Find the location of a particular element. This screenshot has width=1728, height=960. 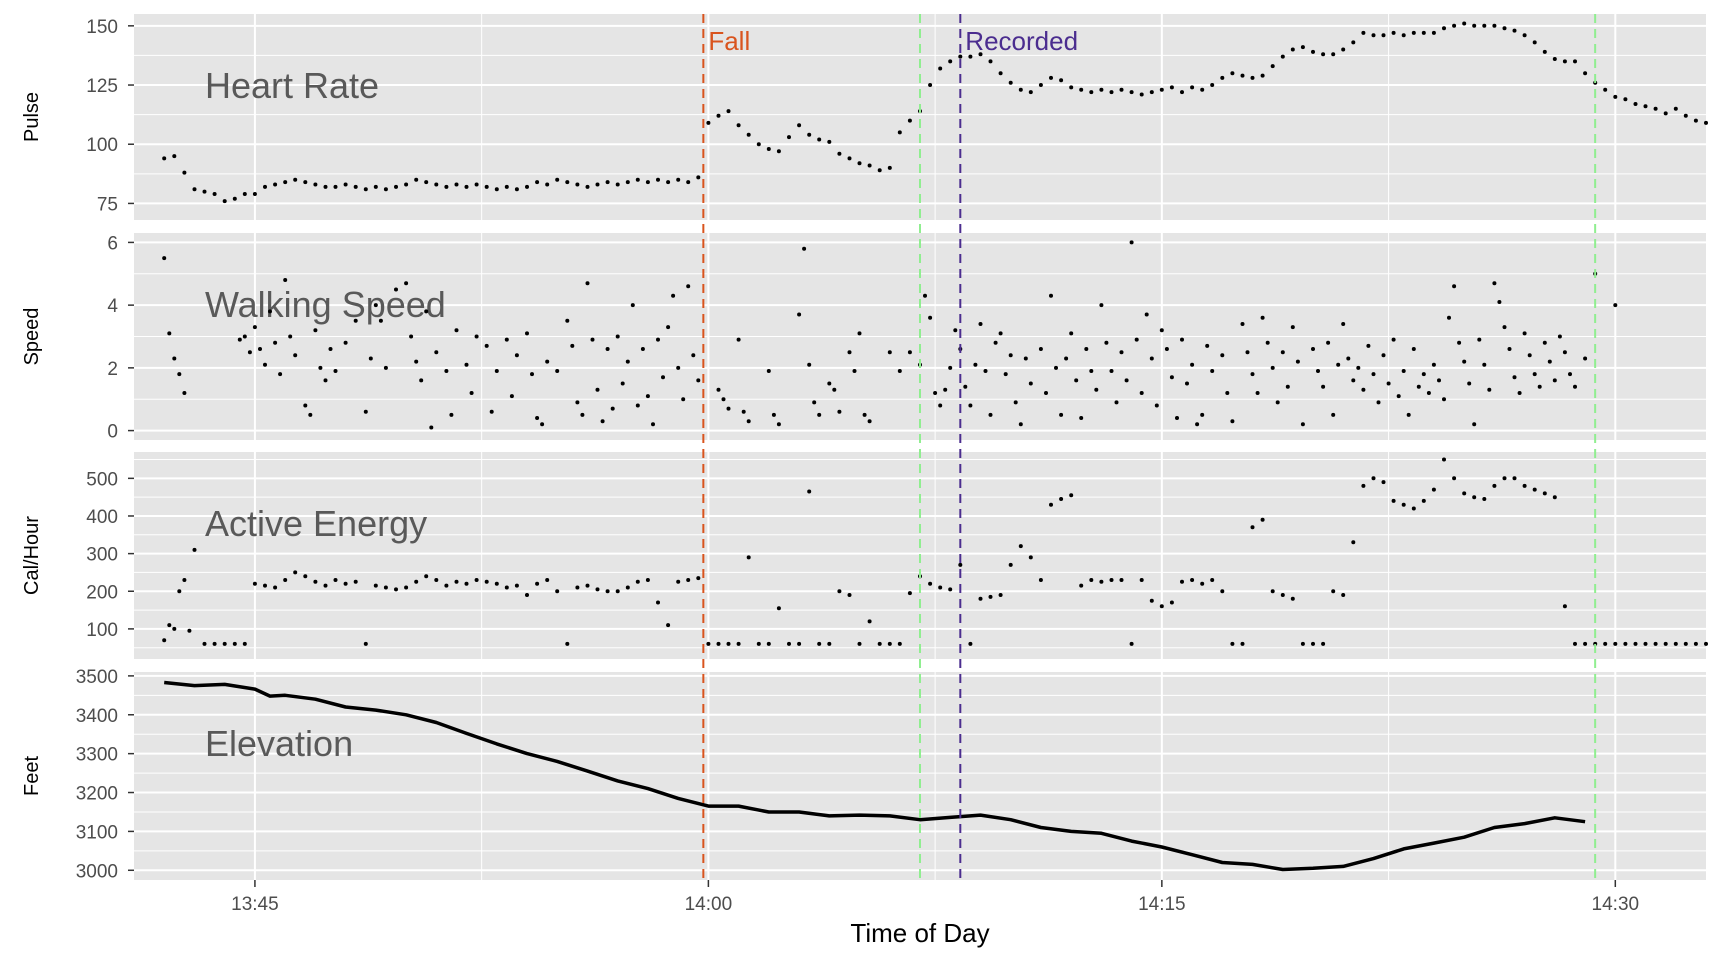

x-tick-label: 14:30 is located at coordinates (1616, 904).